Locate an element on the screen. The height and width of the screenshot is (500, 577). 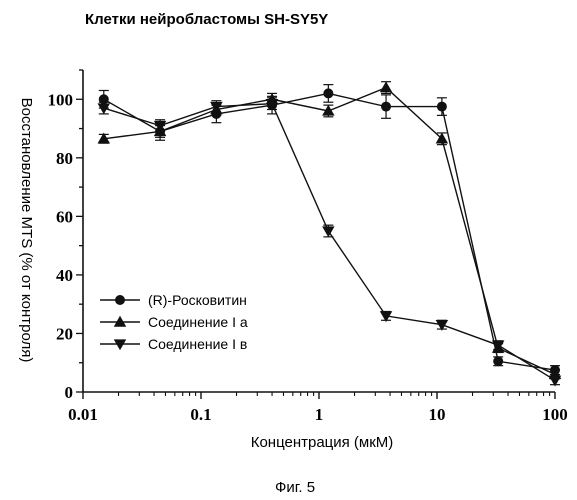
legend-item: (R)-Росковитин is located at coordinates (173, 300).